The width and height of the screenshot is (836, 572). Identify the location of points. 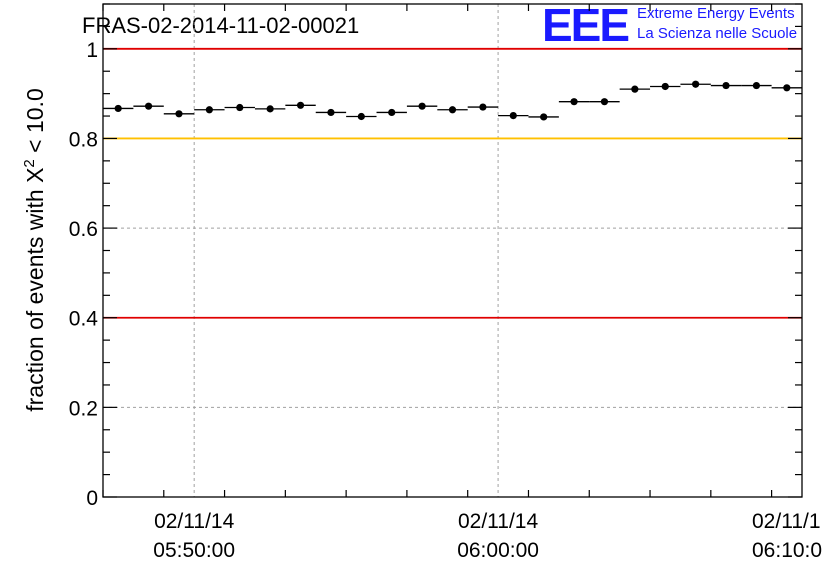
(452, 100).